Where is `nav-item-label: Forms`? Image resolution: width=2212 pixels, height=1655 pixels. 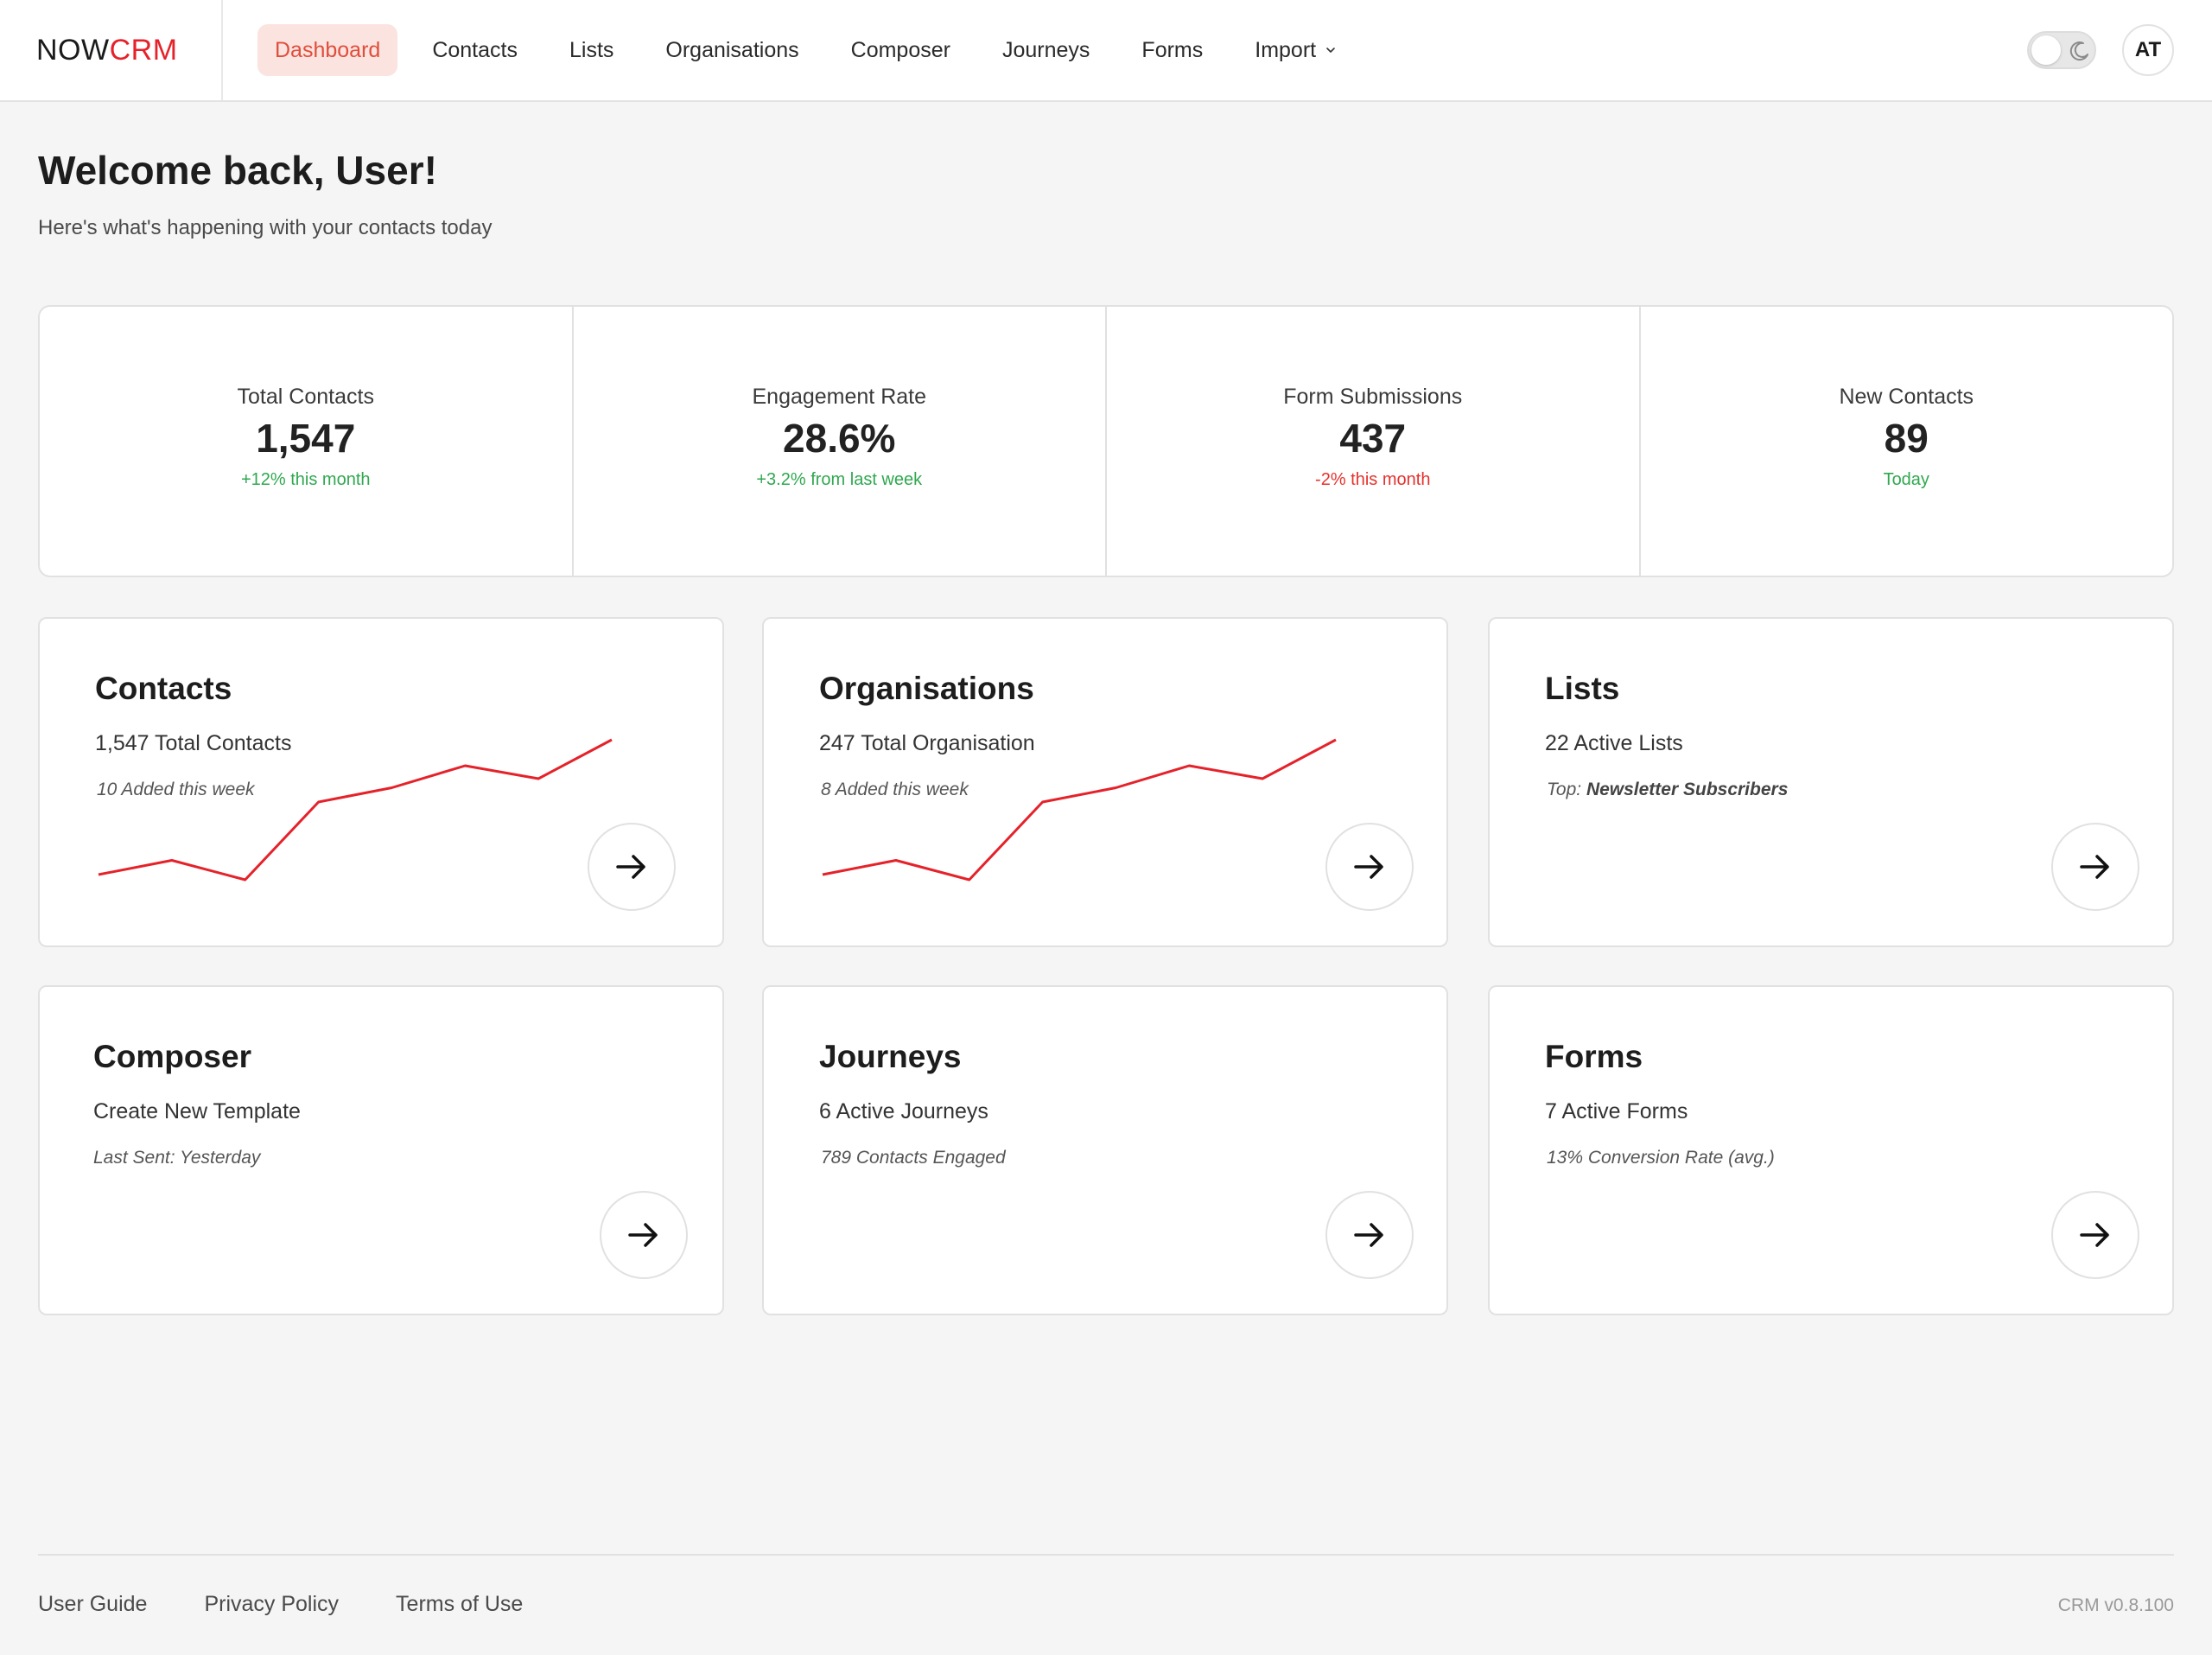 nav-item-label: Forms is located at coordinates (1172, 49).